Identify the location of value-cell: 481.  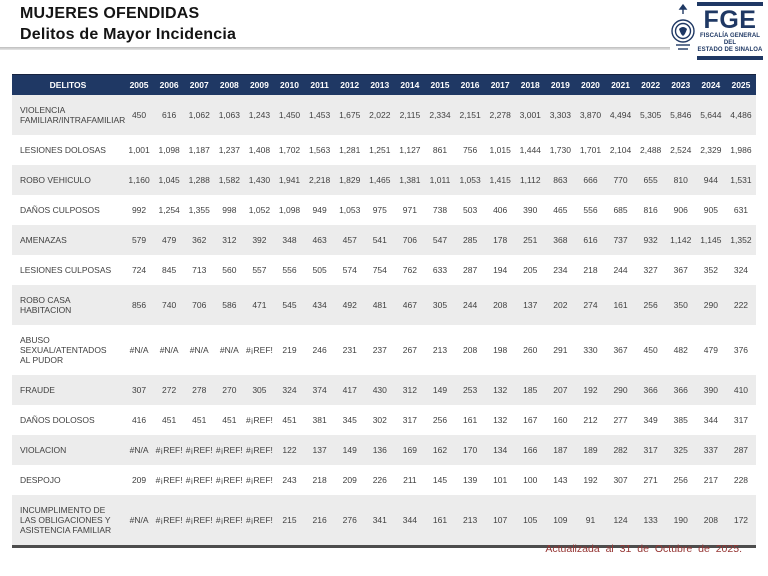
(379, 305).